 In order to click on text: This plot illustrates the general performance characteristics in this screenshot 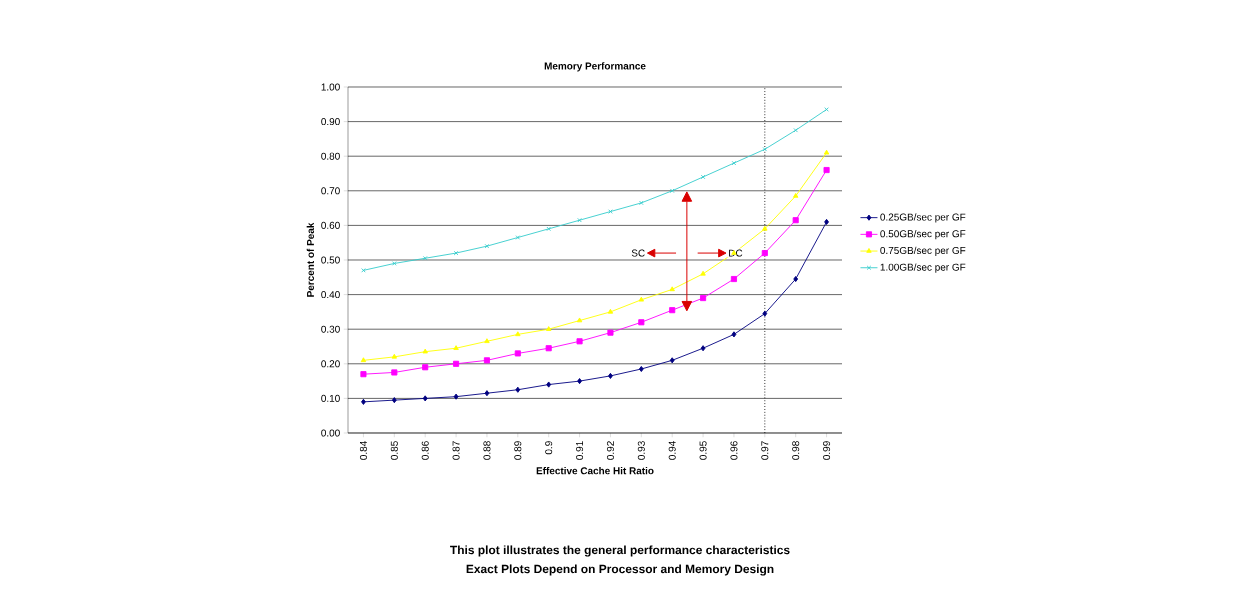, I will do `click(620, 551)`.